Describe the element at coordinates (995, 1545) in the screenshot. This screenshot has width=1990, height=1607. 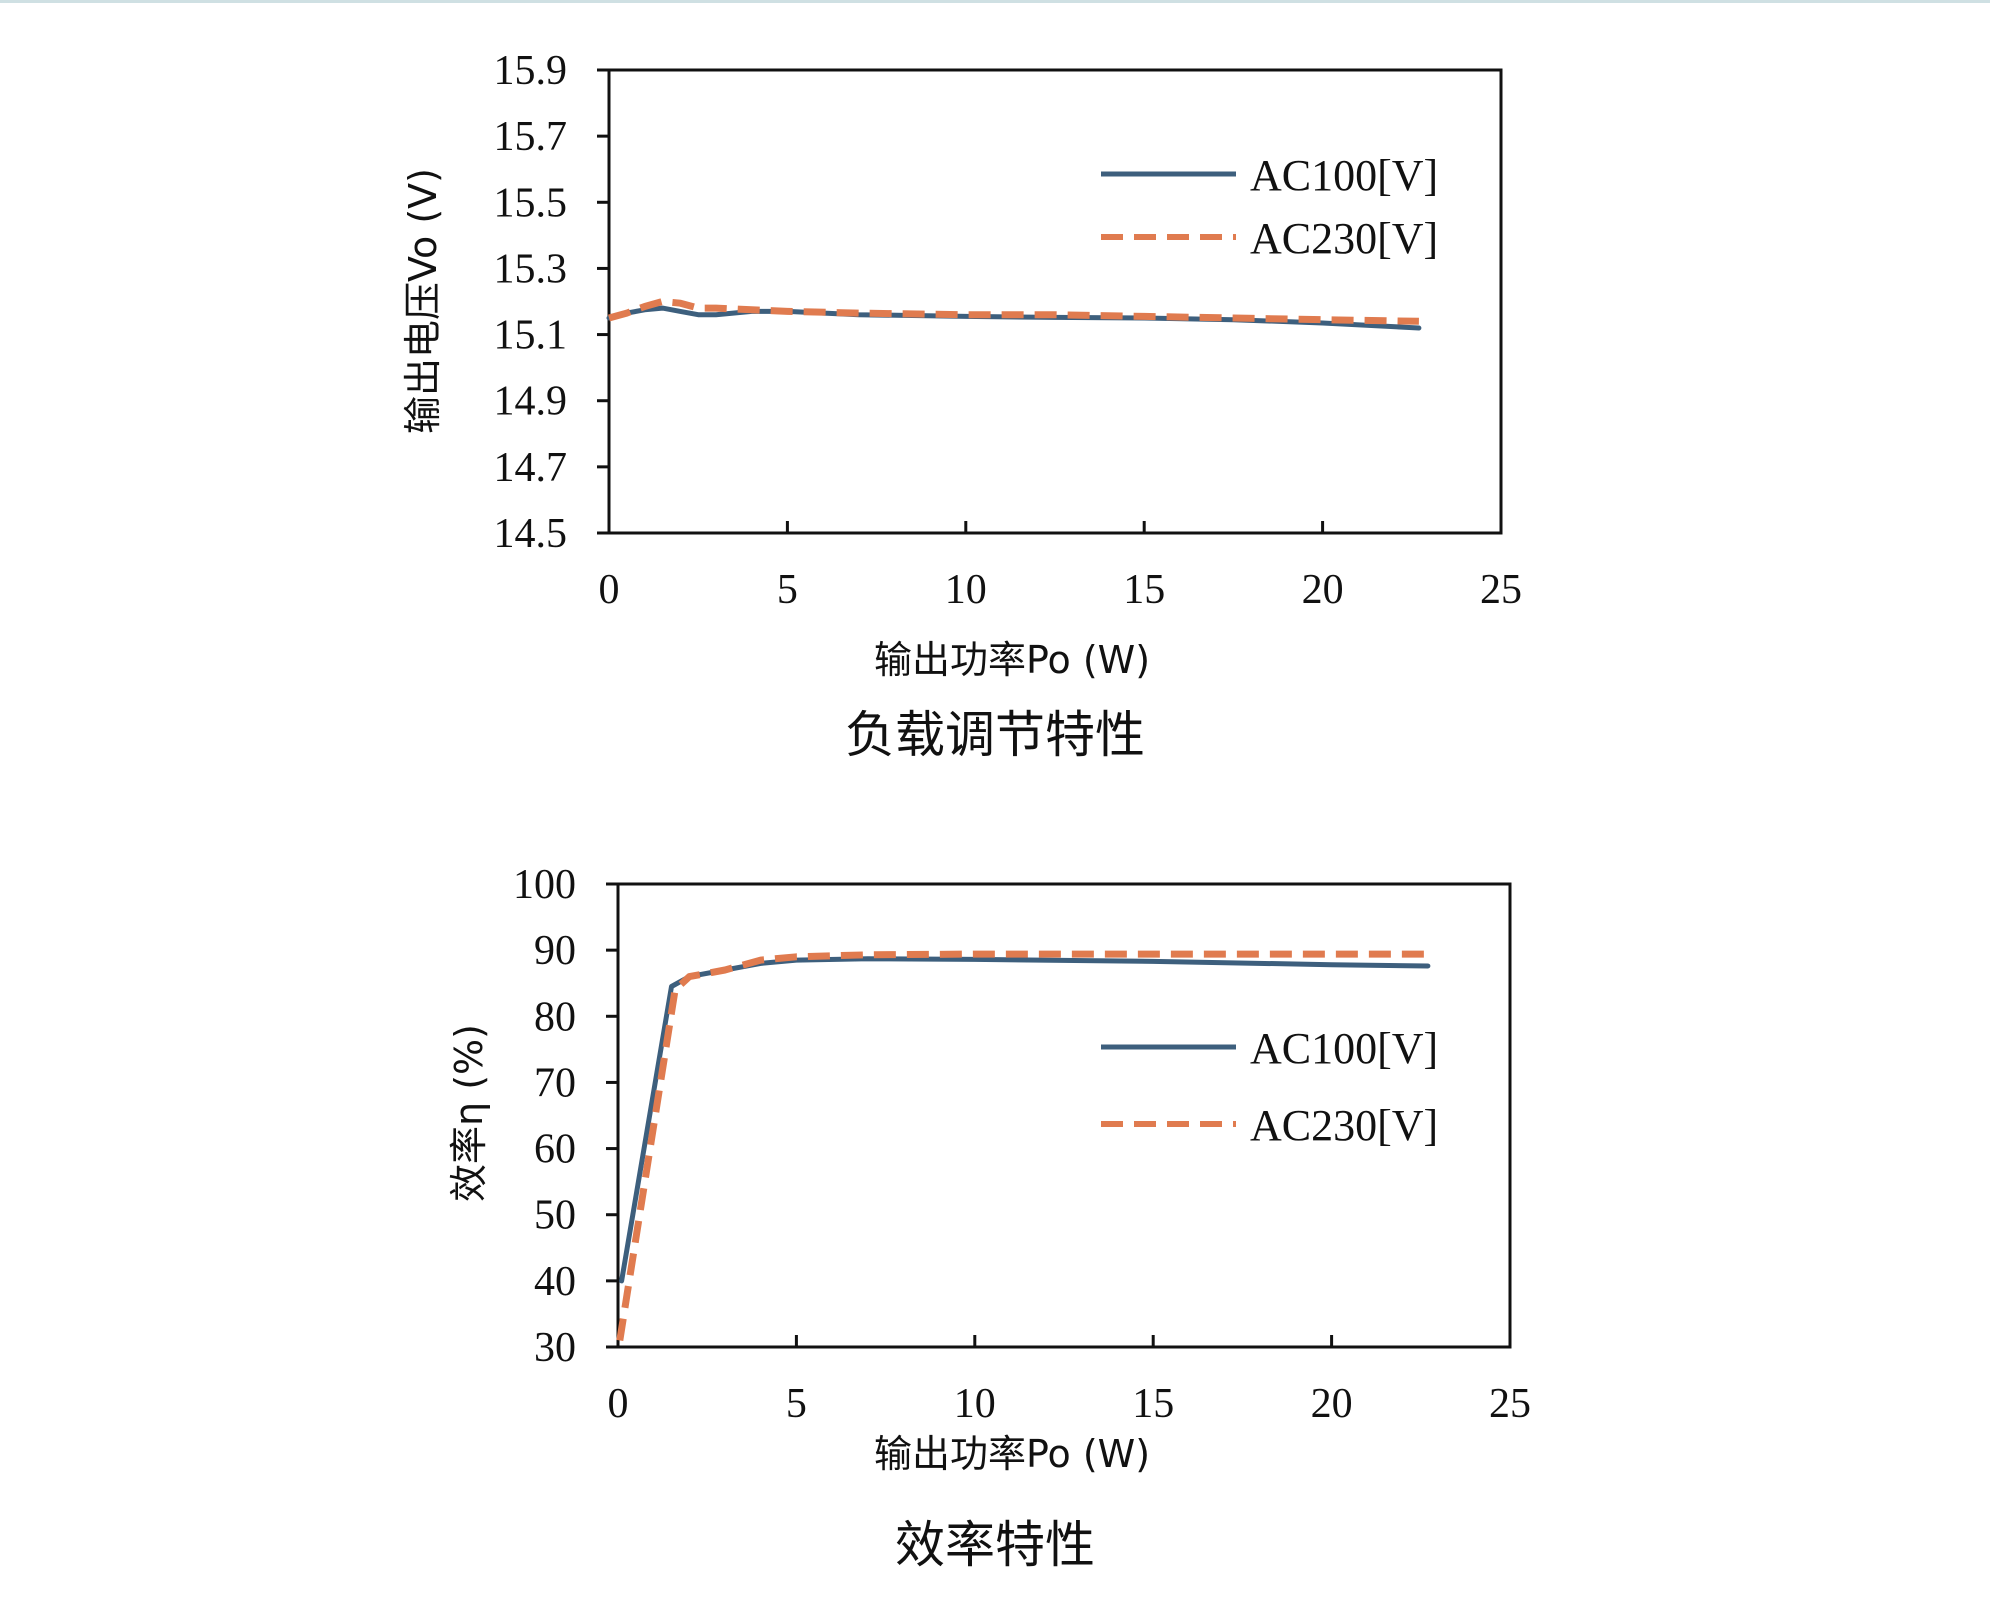
I see `chart-caption: 效率特性` at that location.